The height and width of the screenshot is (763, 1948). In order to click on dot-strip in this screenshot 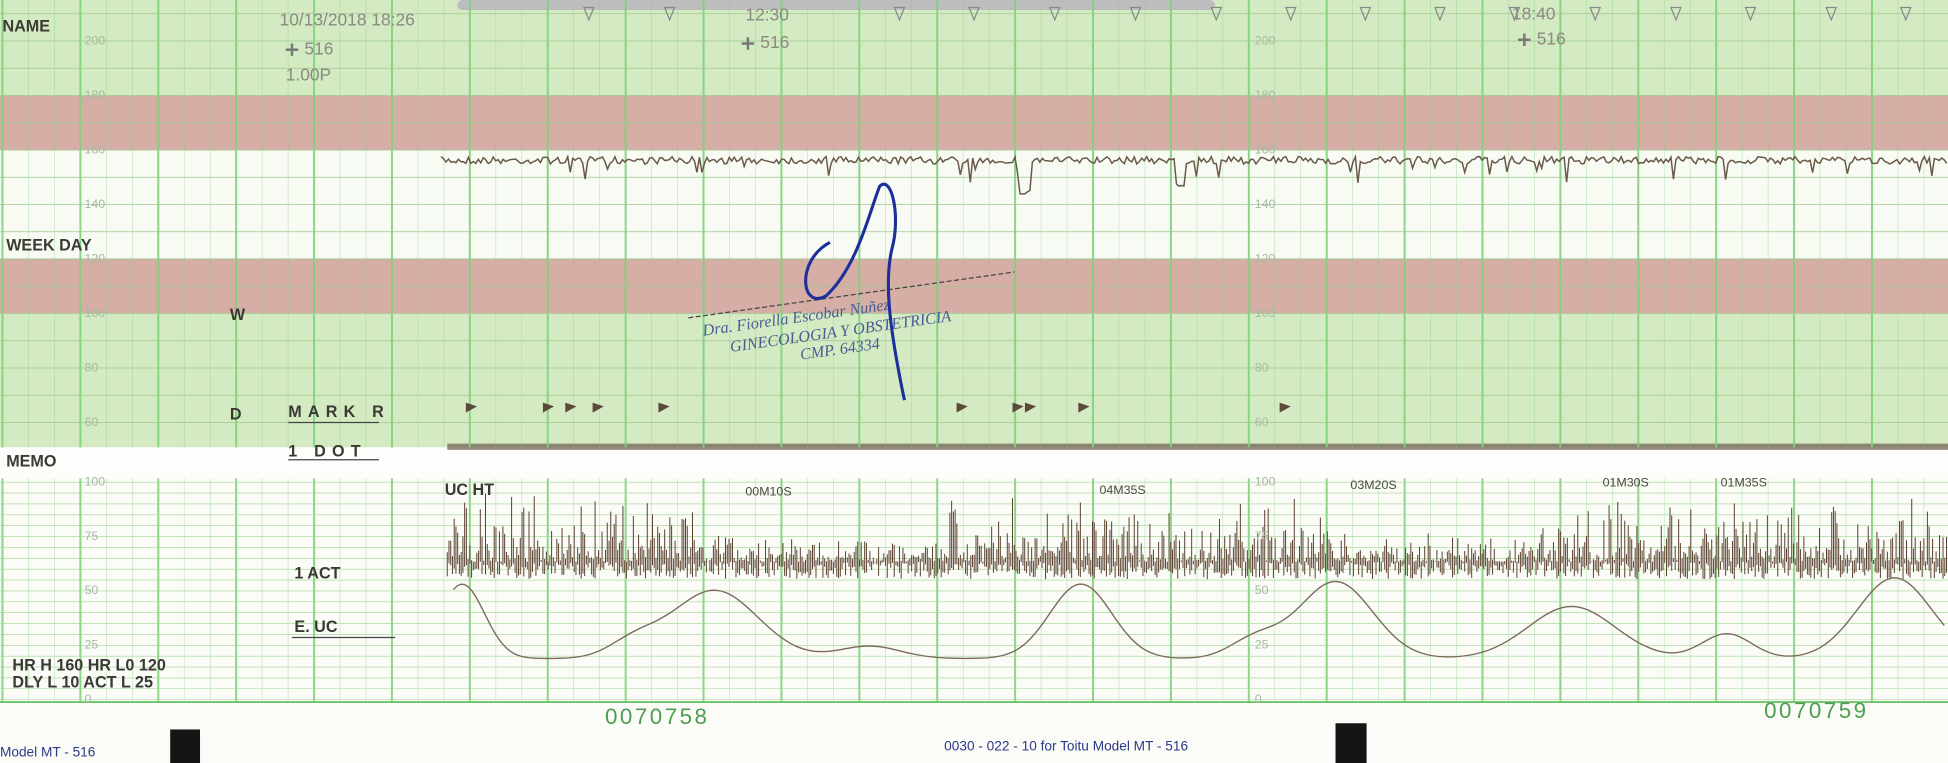, I will do `click(1197, 446)`.